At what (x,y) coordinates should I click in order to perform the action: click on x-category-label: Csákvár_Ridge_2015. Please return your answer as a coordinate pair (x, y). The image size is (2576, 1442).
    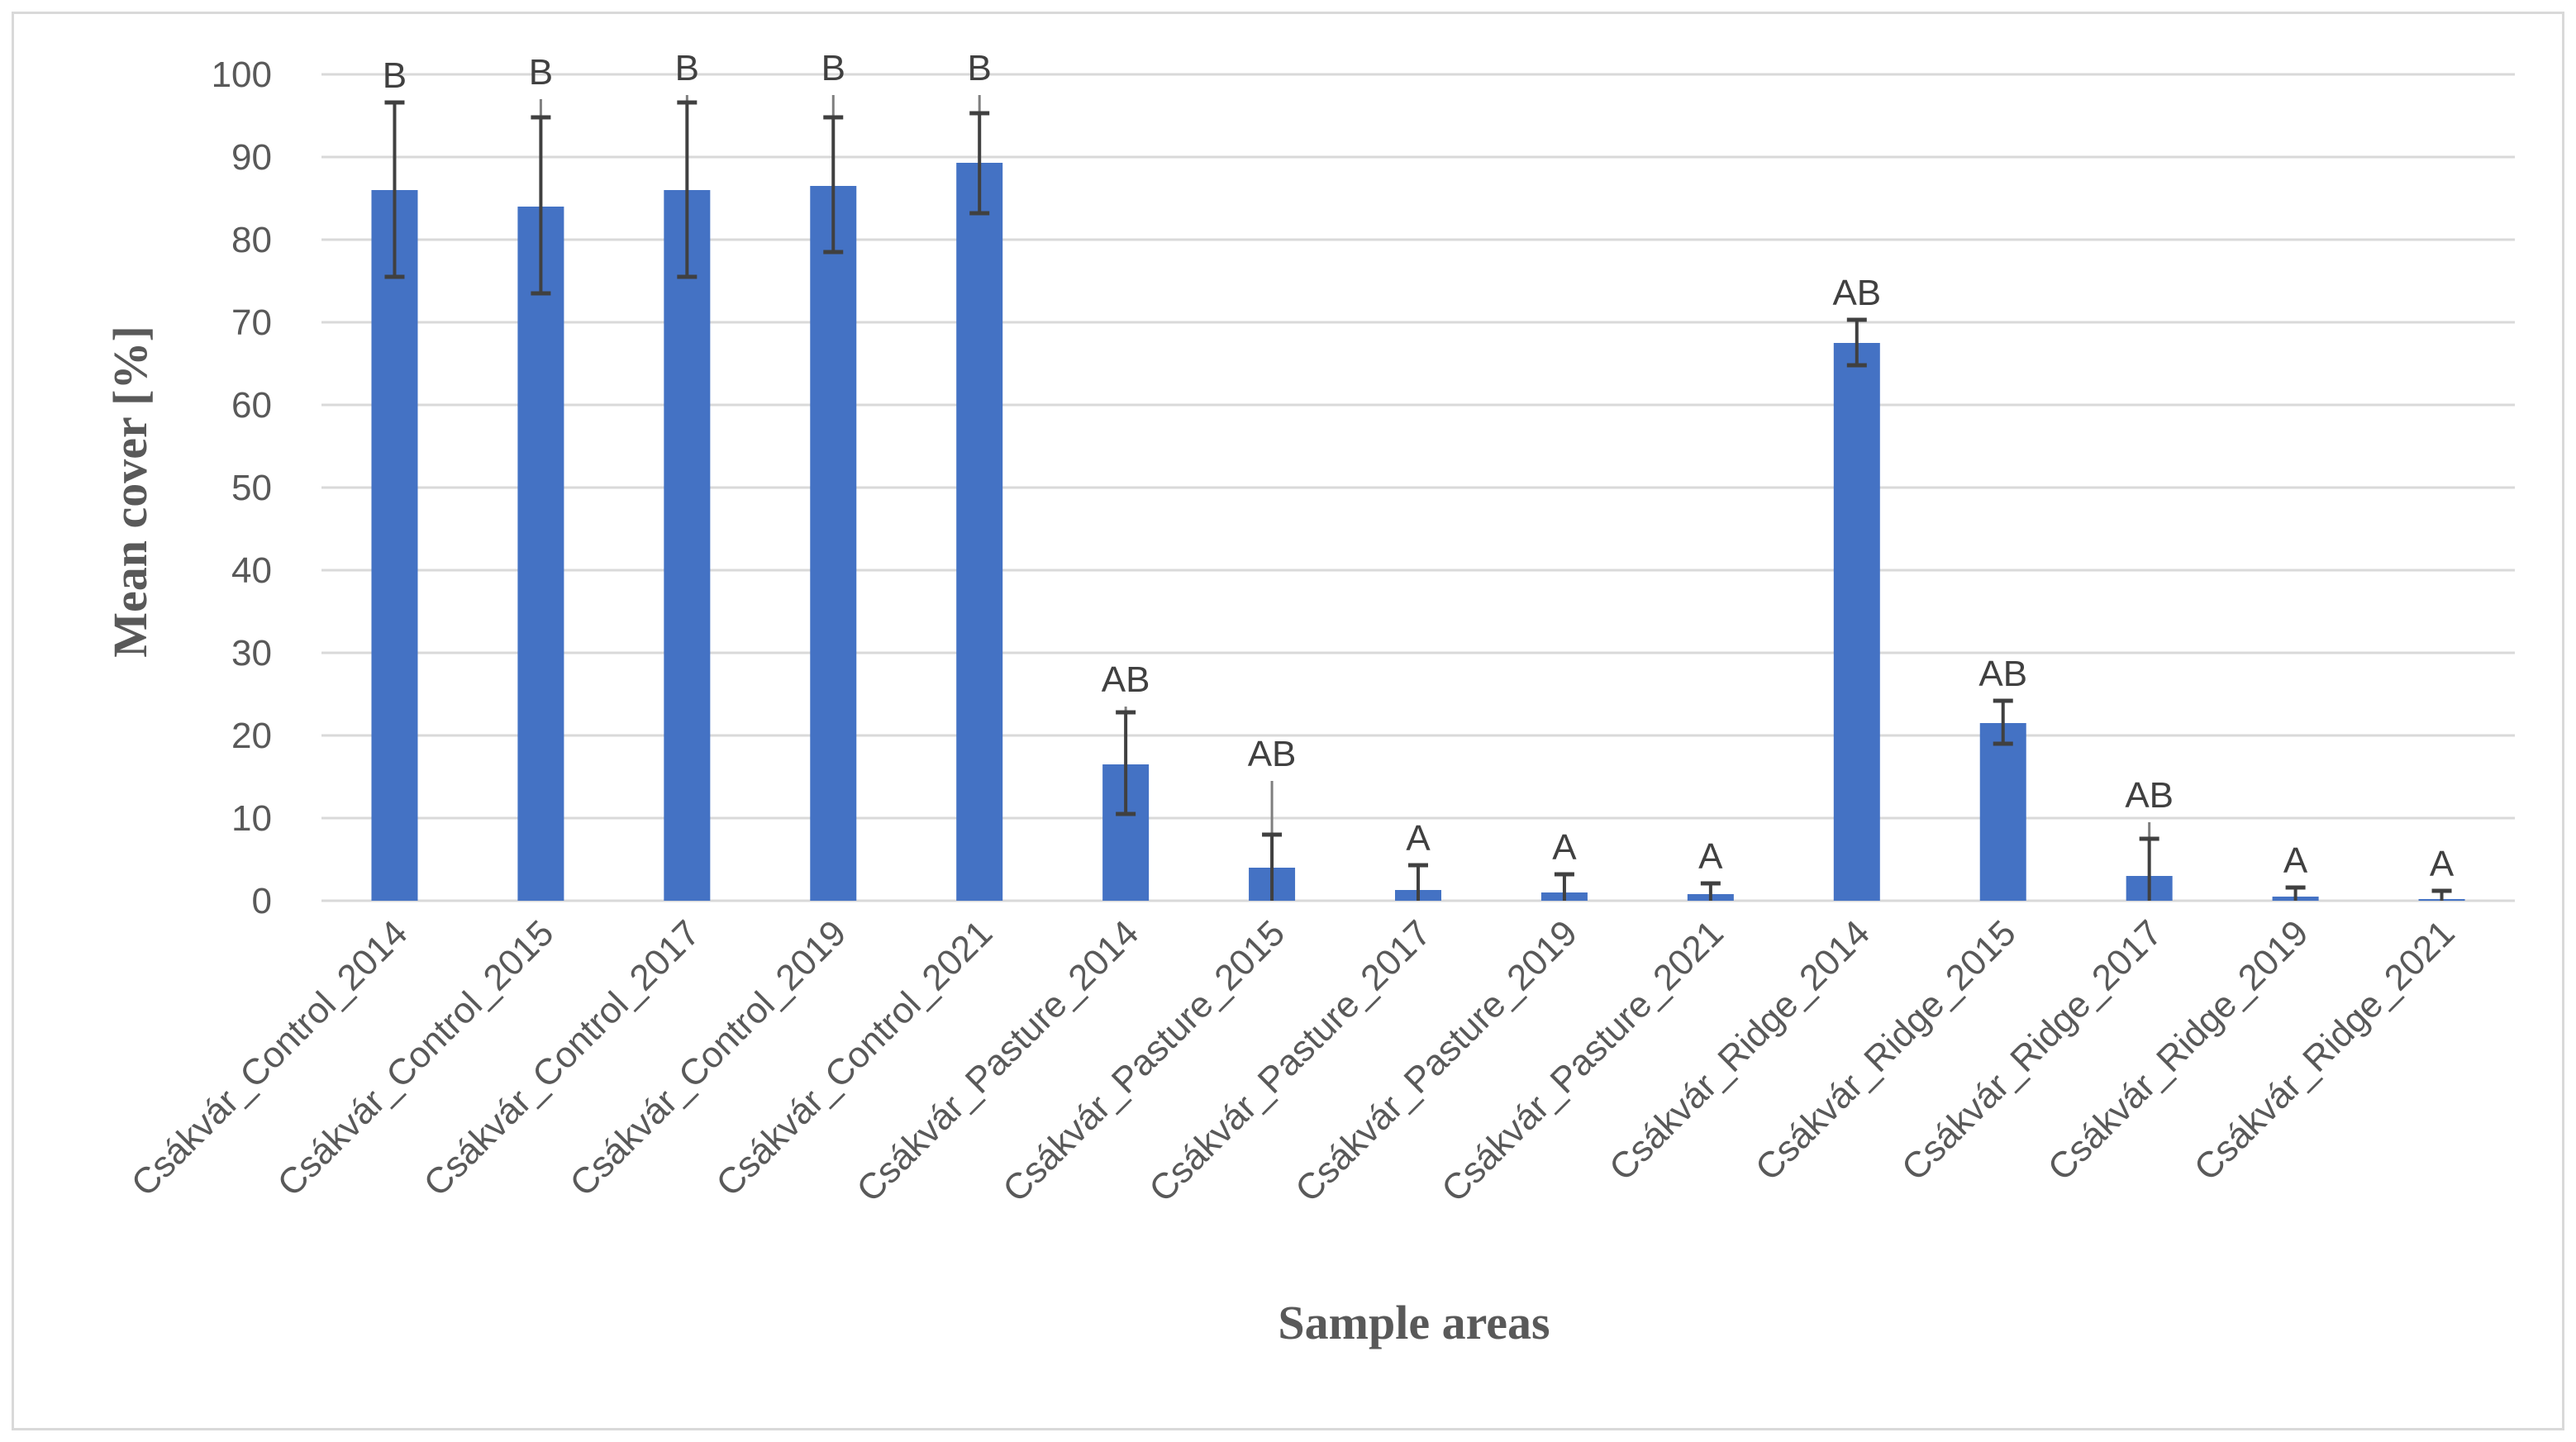
    Looking at the image, I should click on (1886, 1050).